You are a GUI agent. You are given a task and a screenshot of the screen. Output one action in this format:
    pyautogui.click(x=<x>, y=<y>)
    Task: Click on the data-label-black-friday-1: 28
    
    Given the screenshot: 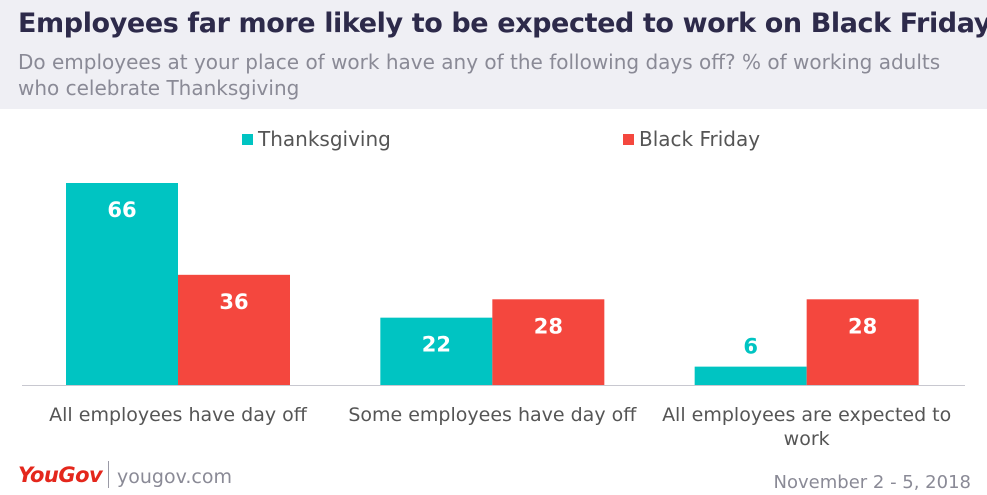 What is the action you would take?
    pyautogui.click(x=548, y=326)
    